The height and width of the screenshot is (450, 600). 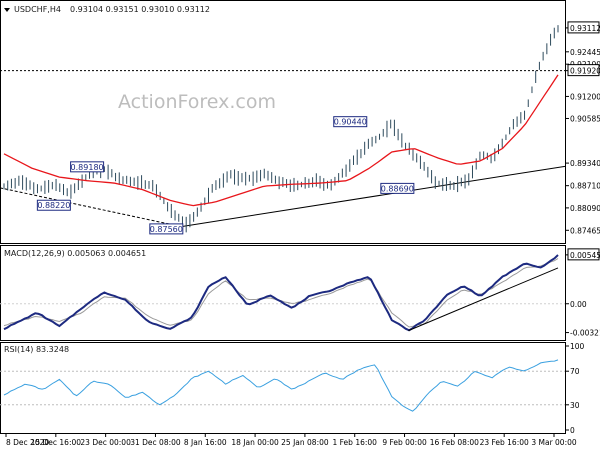 I want to click on rsi-title: RSI(14) 83.3248, so click(x=36, y=349).